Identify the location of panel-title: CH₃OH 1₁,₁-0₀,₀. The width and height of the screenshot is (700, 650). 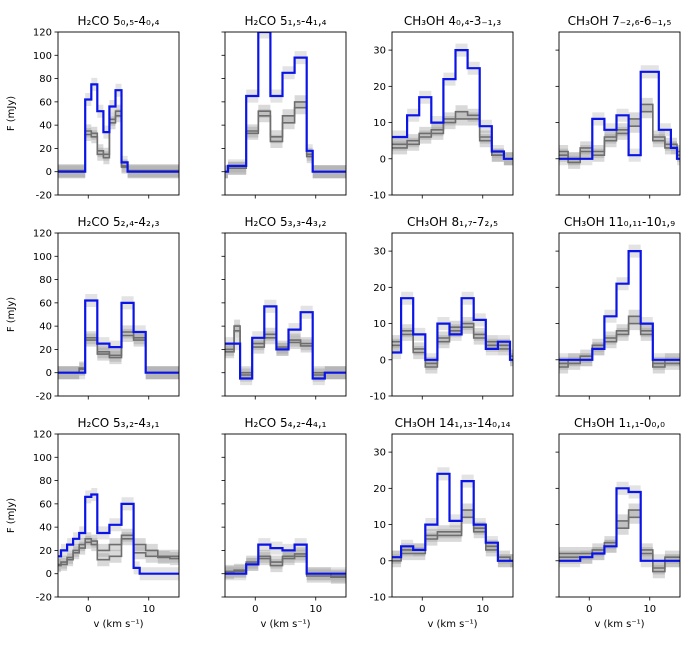
(619, 423).